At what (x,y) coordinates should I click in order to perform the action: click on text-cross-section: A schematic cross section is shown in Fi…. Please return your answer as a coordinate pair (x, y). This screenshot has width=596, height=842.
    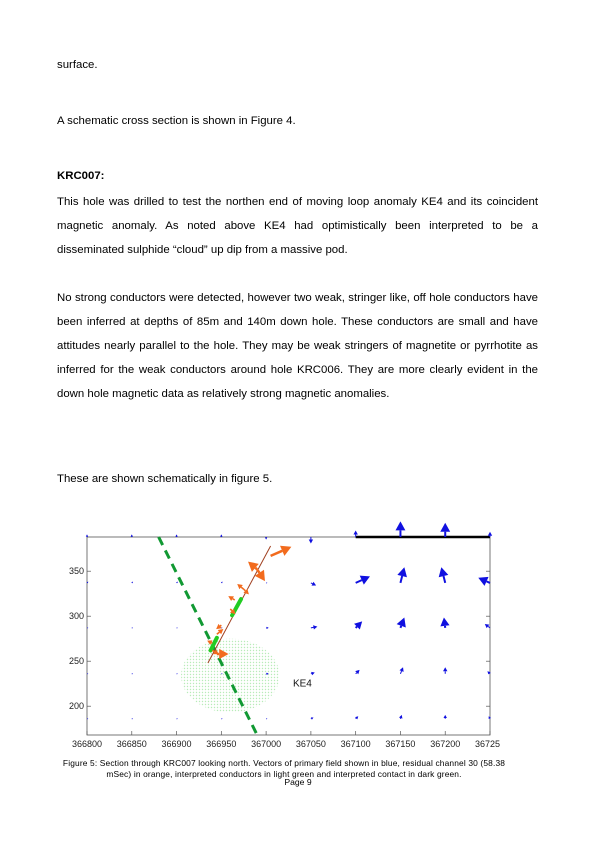
    Looking at the image, I should click on (176, 121).